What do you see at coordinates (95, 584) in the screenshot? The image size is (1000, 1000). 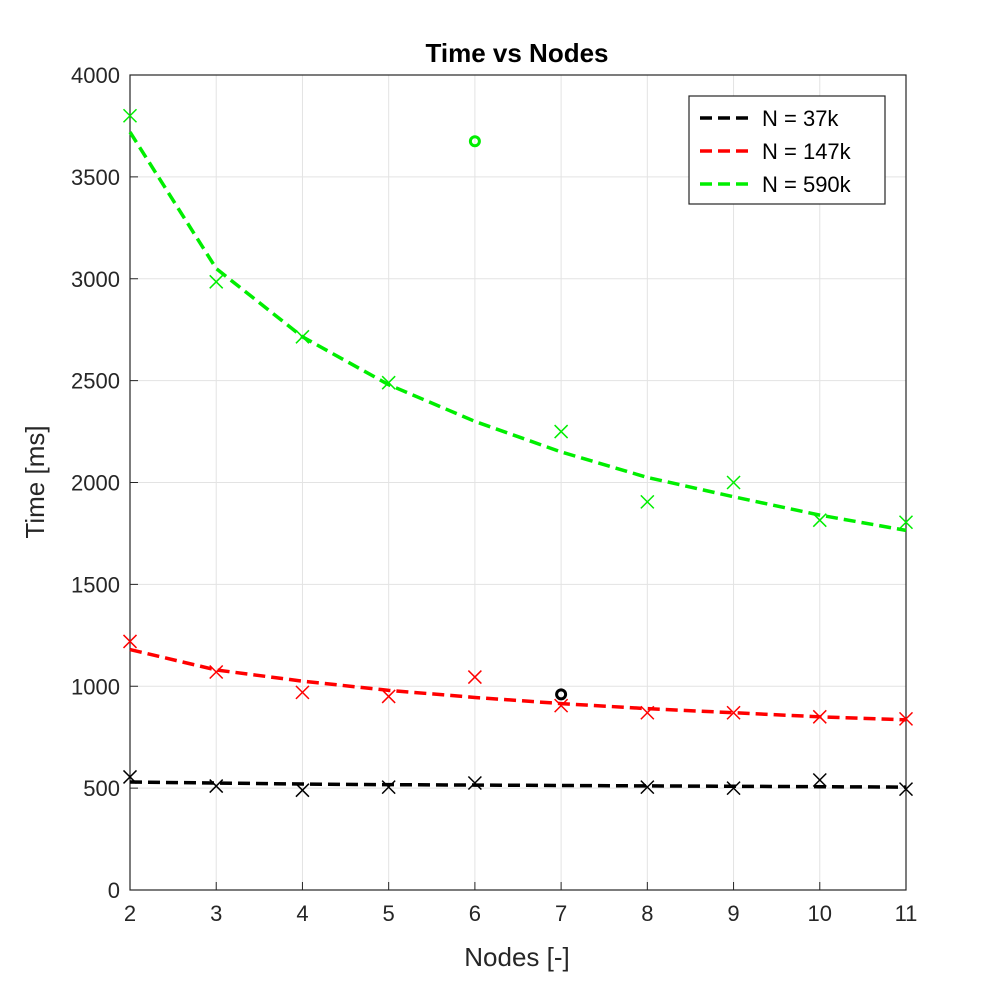 I see `y-tick-label: 1500` at bounding box center [95, 584].